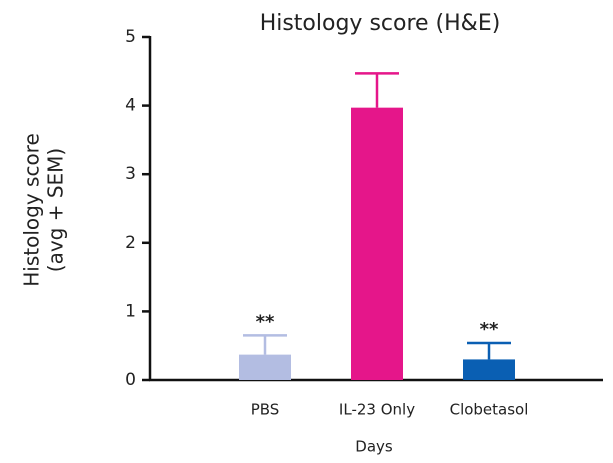  Describe the element at coordinates (377, 410) in the screenshot. I see `x-tick-label: IL-23 Only` at that location.